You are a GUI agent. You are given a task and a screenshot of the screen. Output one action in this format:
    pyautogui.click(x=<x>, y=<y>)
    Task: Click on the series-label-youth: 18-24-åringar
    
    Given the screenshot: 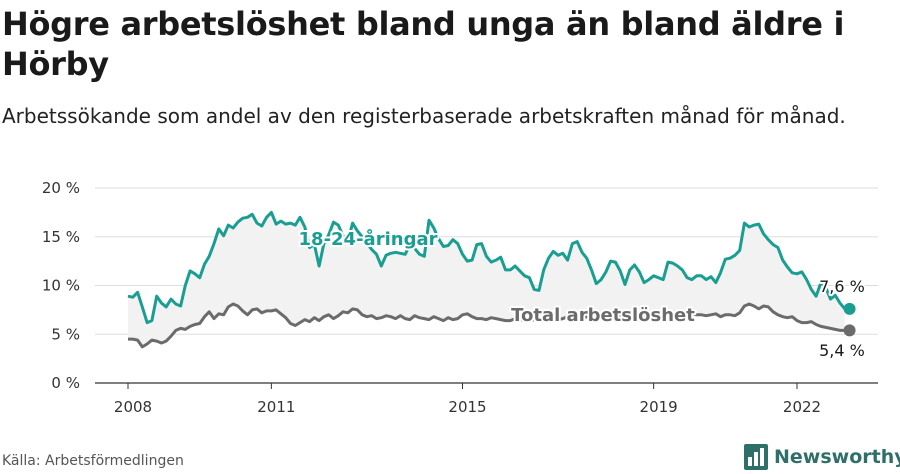 What is the action you would take?
    pyautogui.click(x=368, y=239)
    